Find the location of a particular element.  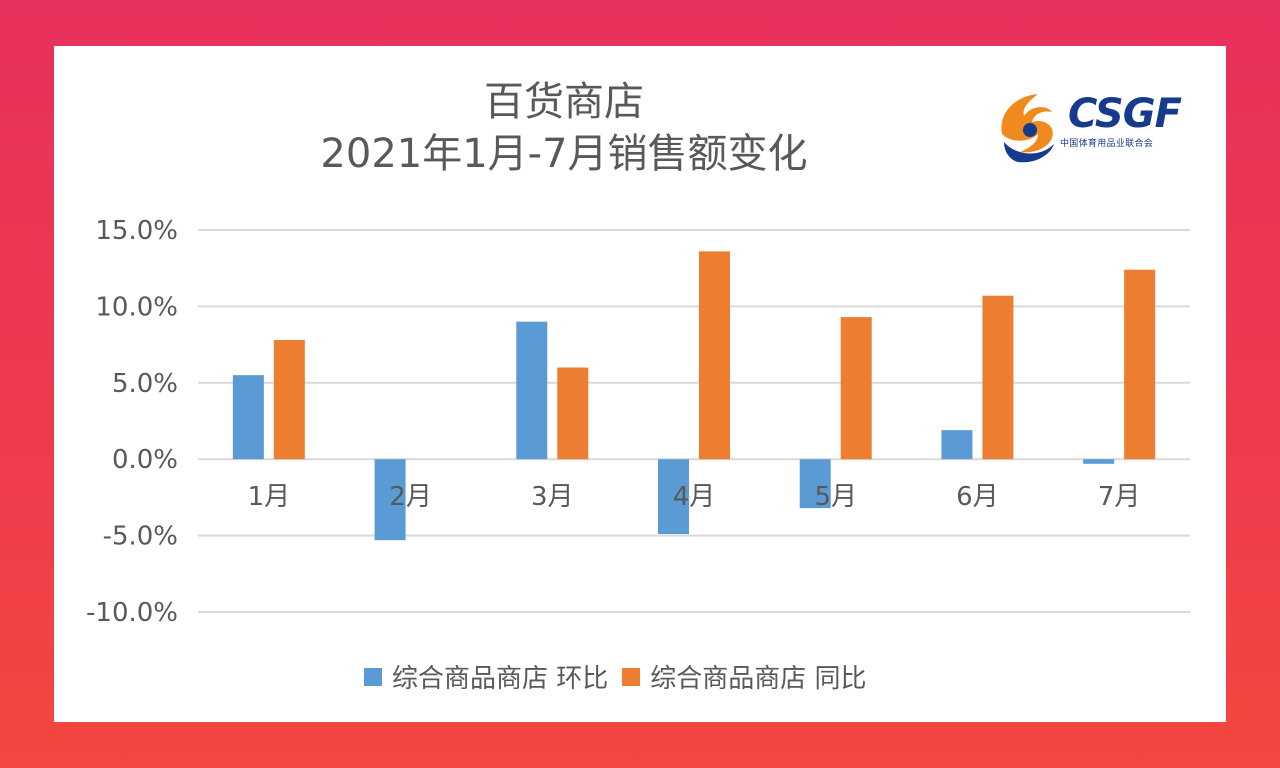

y-tick-label: 15.0% is located at coordinates (136, 231).